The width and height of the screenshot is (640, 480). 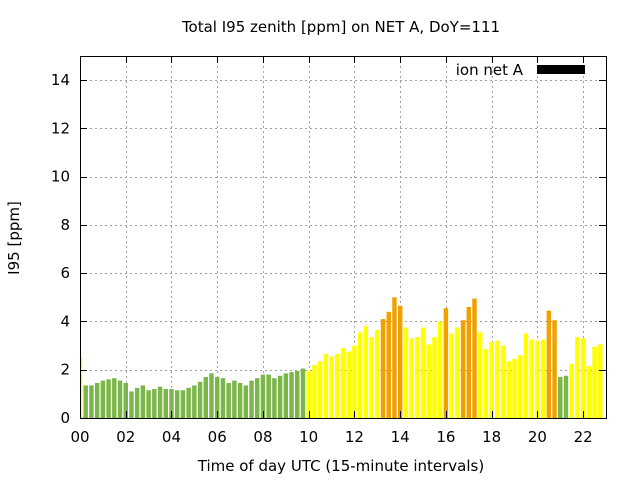 I want to click on x-tick-labels: 00 02 04 06 08 10 12 14 16 18 20 22, so click(x=331, y=437).